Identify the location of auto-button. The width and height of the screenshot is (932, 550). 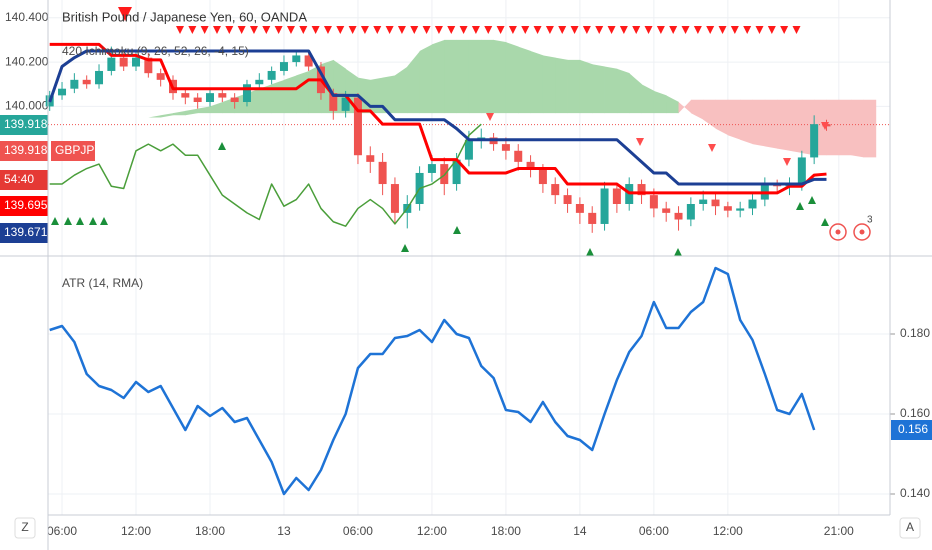
(910, 528).